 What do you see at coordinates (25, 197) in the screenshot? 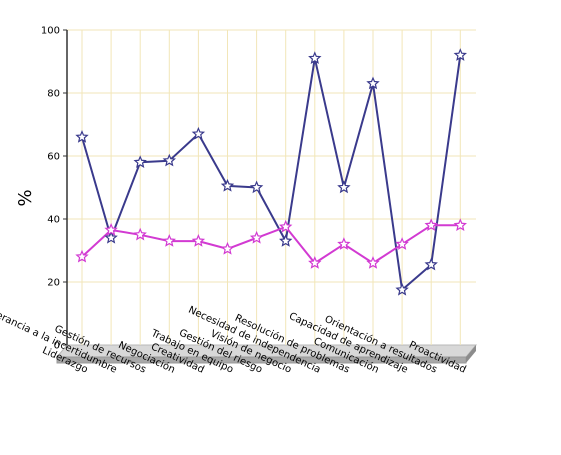
I see `y-axis-label: %` at bounding box center [25, 197].